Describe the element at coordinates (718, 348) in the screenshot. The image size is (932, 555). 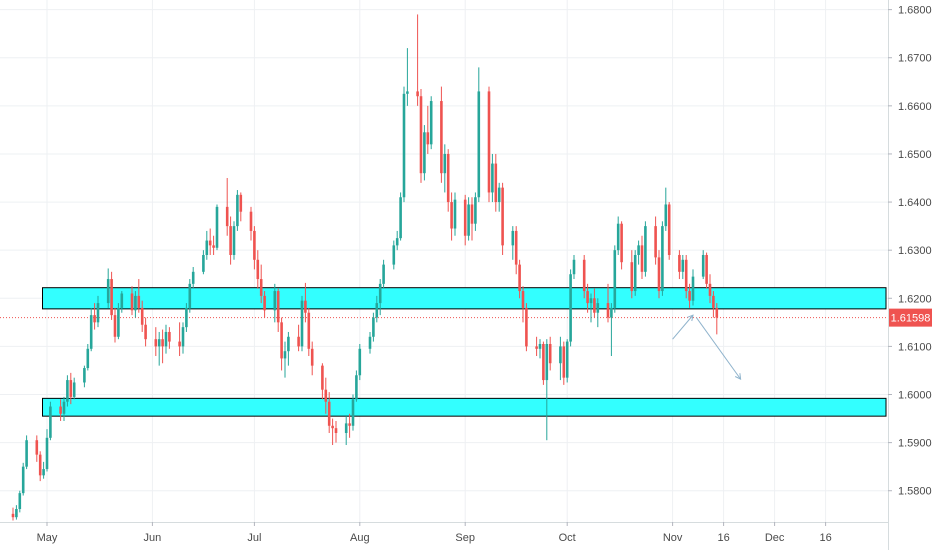
I see `projection-down-arrow` at that location.